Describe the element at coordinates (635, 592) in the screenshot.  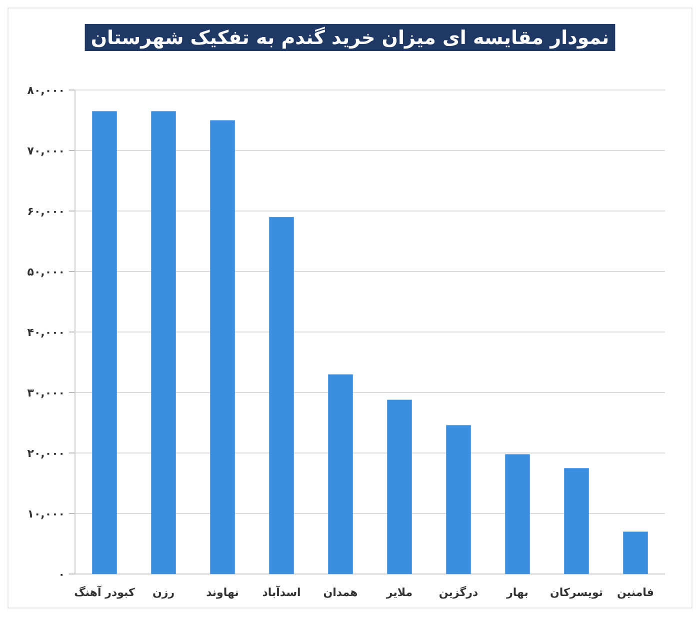
I see `x-tick-label: فامنین` at that location.